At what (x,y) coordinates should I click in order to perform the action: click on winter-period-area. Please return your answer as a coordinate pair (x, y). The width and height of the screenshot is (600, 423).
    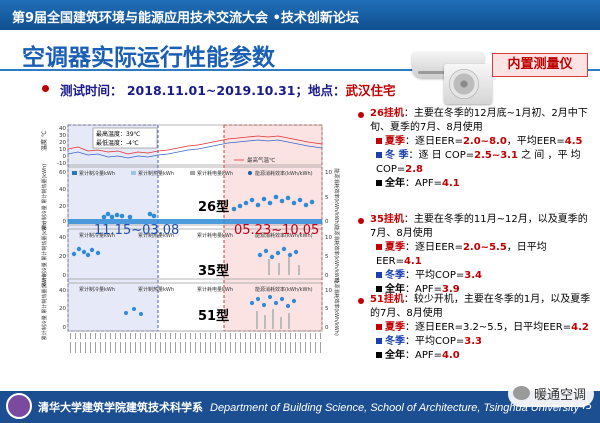
    Looking at the image, I should click on (113, 228).